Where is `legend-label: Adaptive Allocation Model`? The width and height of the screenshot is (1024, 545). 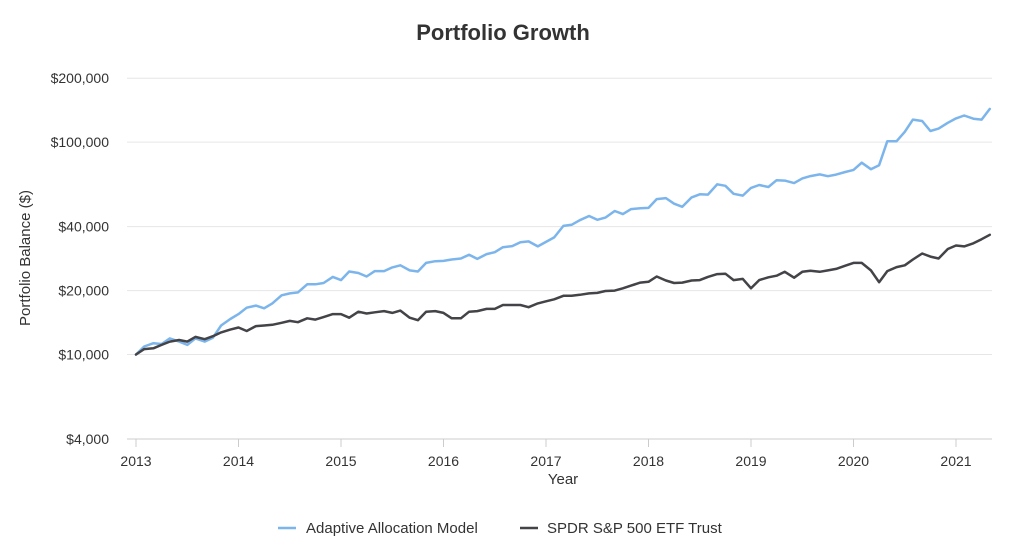
legend-label: Adaptive Allocation Model is located at coordinates (392, 528).